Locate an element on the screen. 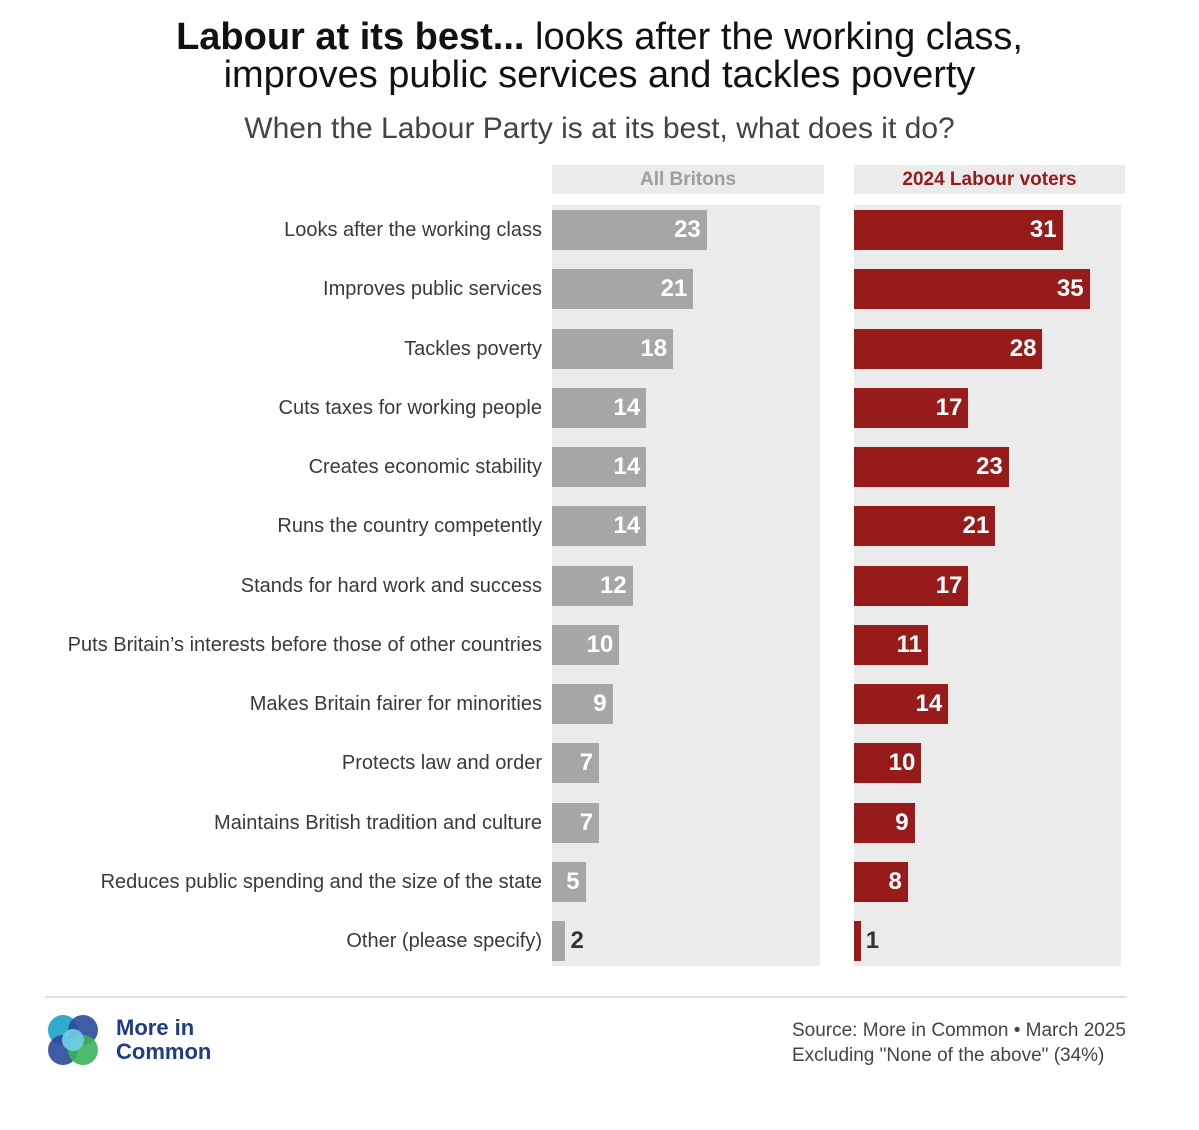 The image size is (1199, 1130). data-label-all-britons: 2 is located at coordinates (577, 940).